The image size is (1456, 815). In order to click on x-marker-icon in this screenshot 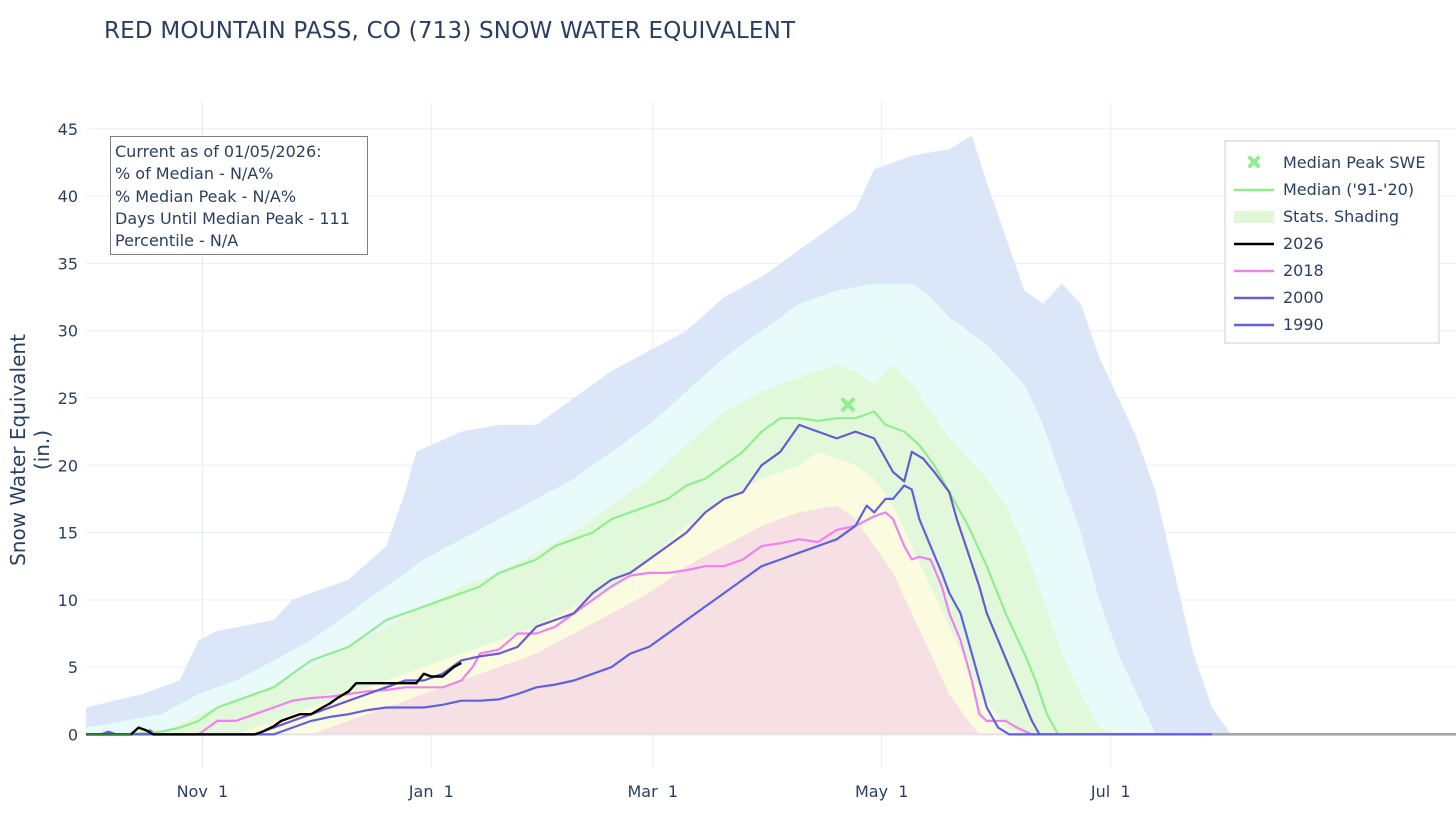, I will do `click(1254, 162)`.